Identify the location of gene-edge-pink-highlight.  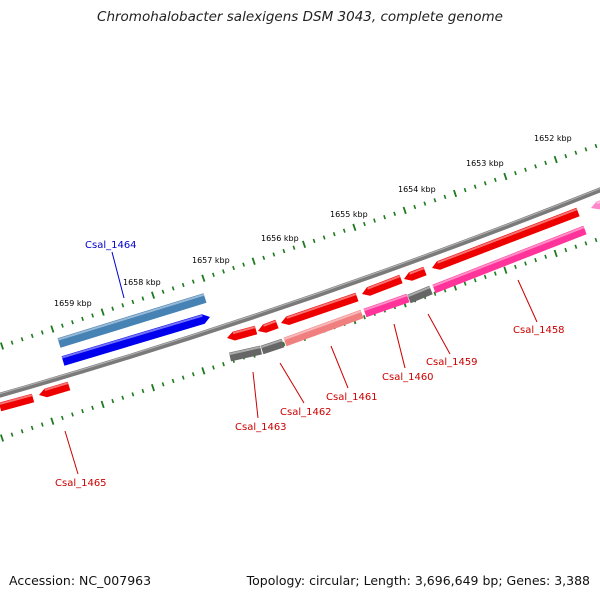
(598, 203).